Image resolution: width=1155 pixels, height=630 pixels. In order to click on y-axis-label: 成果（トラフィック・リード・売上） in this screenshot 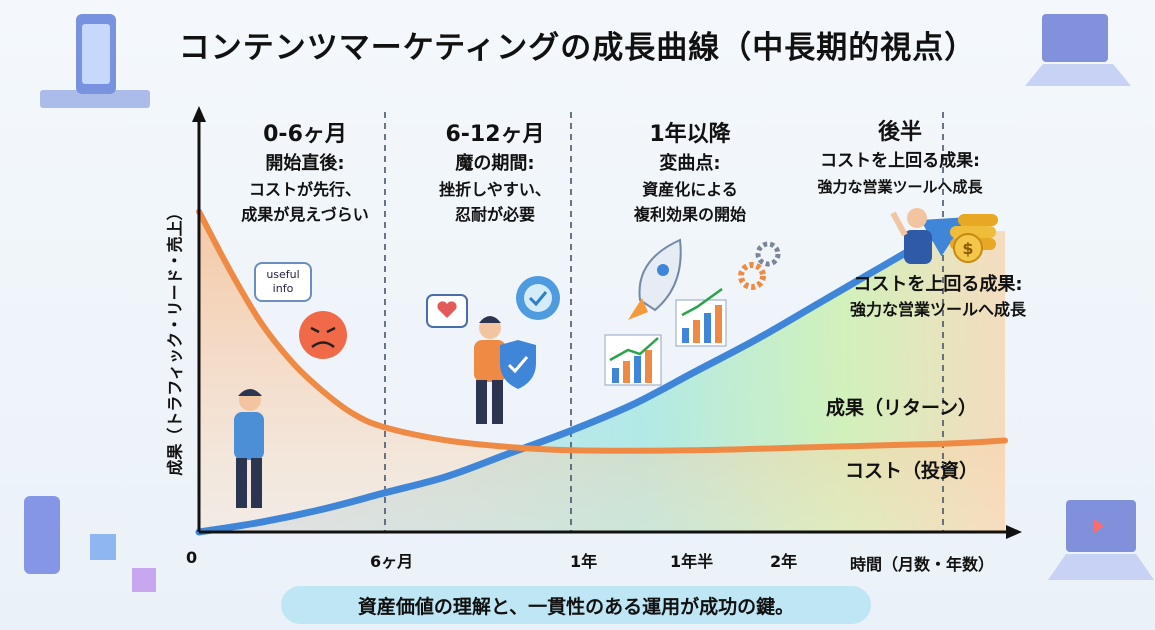, I will do `click(175, 340)`.